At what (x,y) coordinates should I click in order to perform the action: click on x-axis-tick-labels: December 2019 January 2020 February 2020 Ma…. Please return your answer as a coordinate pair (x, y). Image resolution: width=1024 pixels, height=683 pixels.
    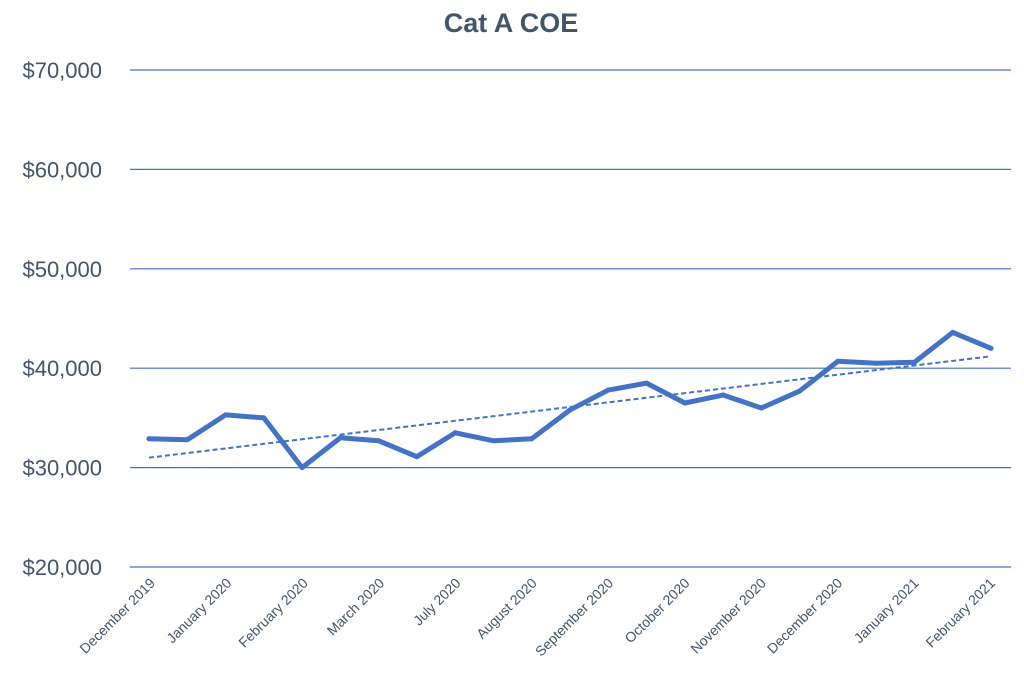
    Looking at the image, I should click on (537, 617).